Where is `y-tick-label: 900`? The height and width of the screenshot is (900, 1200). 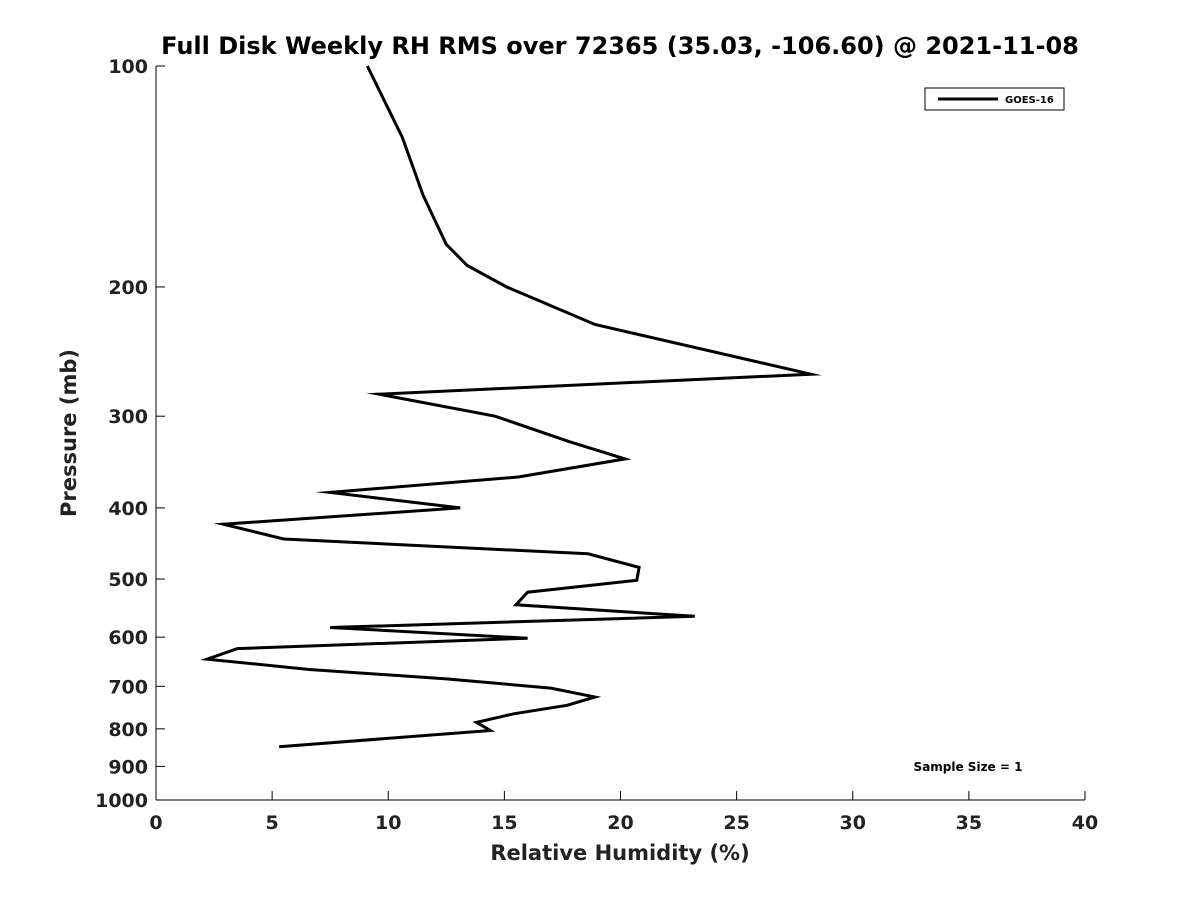
y-tick-label: 900 is located at coordinates (128, 767).